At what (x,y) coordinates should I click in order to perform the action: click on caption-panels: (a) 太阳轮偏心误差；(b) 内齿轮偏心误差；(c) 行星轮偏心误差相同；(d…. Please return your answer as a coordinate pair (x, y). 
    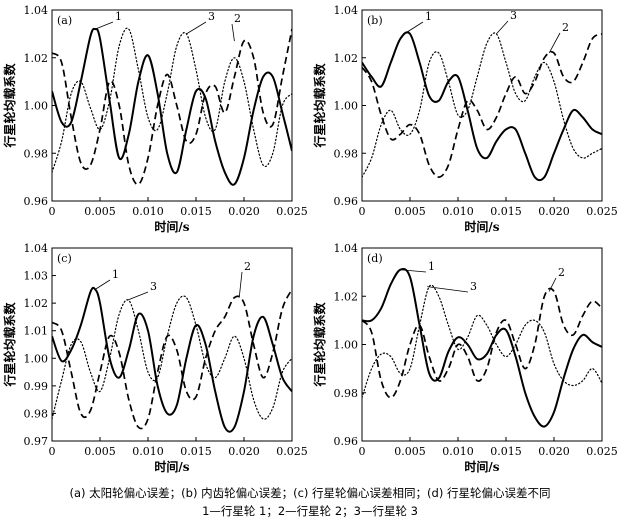
    Looking at the image, I should click on (310, 493).